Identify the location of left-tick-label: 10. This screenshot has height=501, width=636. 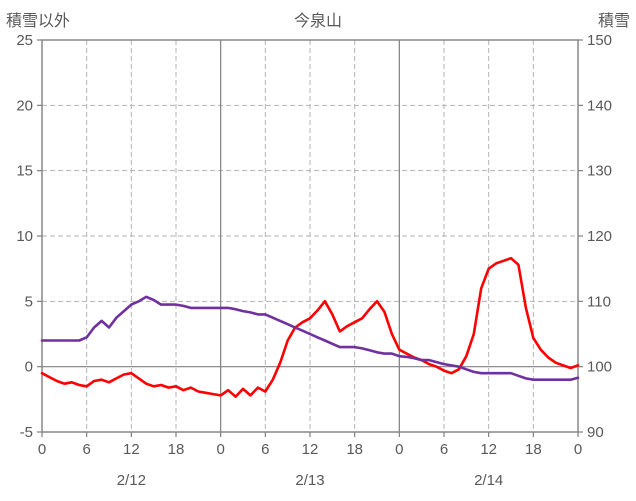
(24, 236).